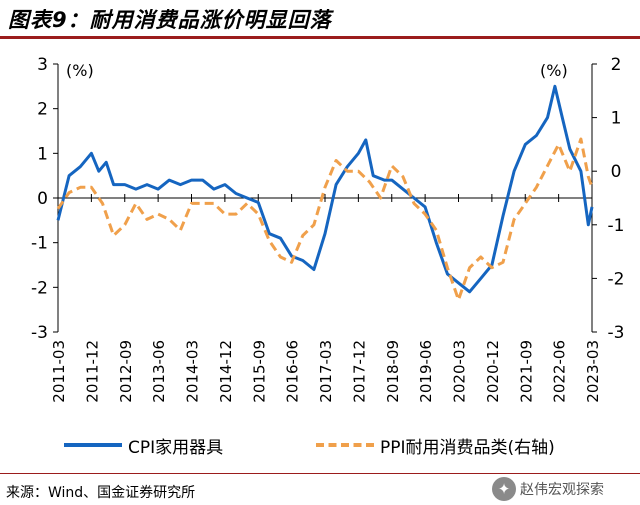 Image resolution: width=640 pixels, height=505 pixels. What do you see at coordinates (170, 20) in the screenshot?
I see `chart-title: 图表9：耐用消费品涨价明显回落` at bounding box center [170, 20].